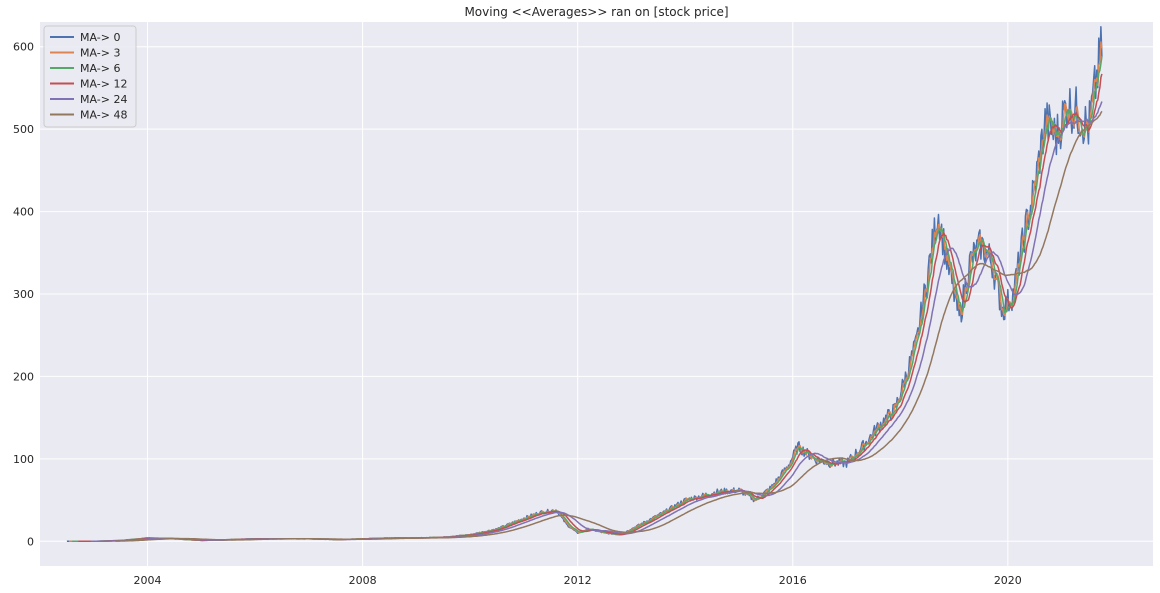  What do you see at coordinates (23, 212) in the screenshot?
I see `y-tick-label: 400` at bounding box center [23, 212].